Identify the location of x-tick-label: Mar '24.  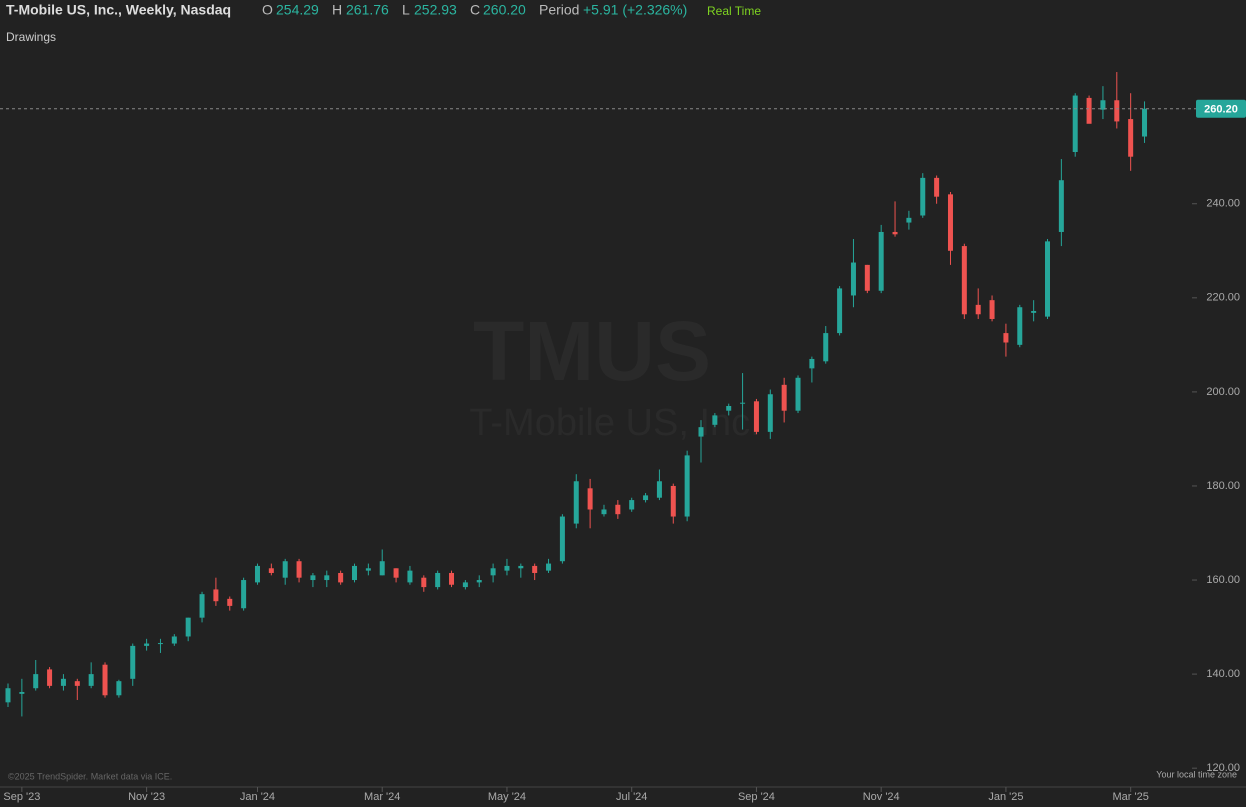
(382, 797).